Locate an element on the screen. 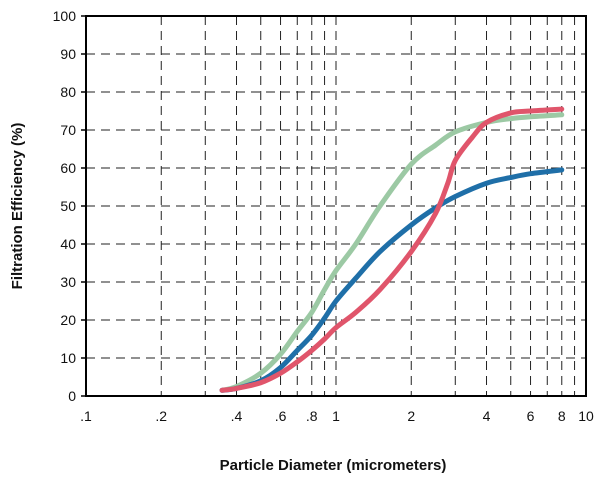  x-tick-label: 10 is located at coordinates (586, 416).